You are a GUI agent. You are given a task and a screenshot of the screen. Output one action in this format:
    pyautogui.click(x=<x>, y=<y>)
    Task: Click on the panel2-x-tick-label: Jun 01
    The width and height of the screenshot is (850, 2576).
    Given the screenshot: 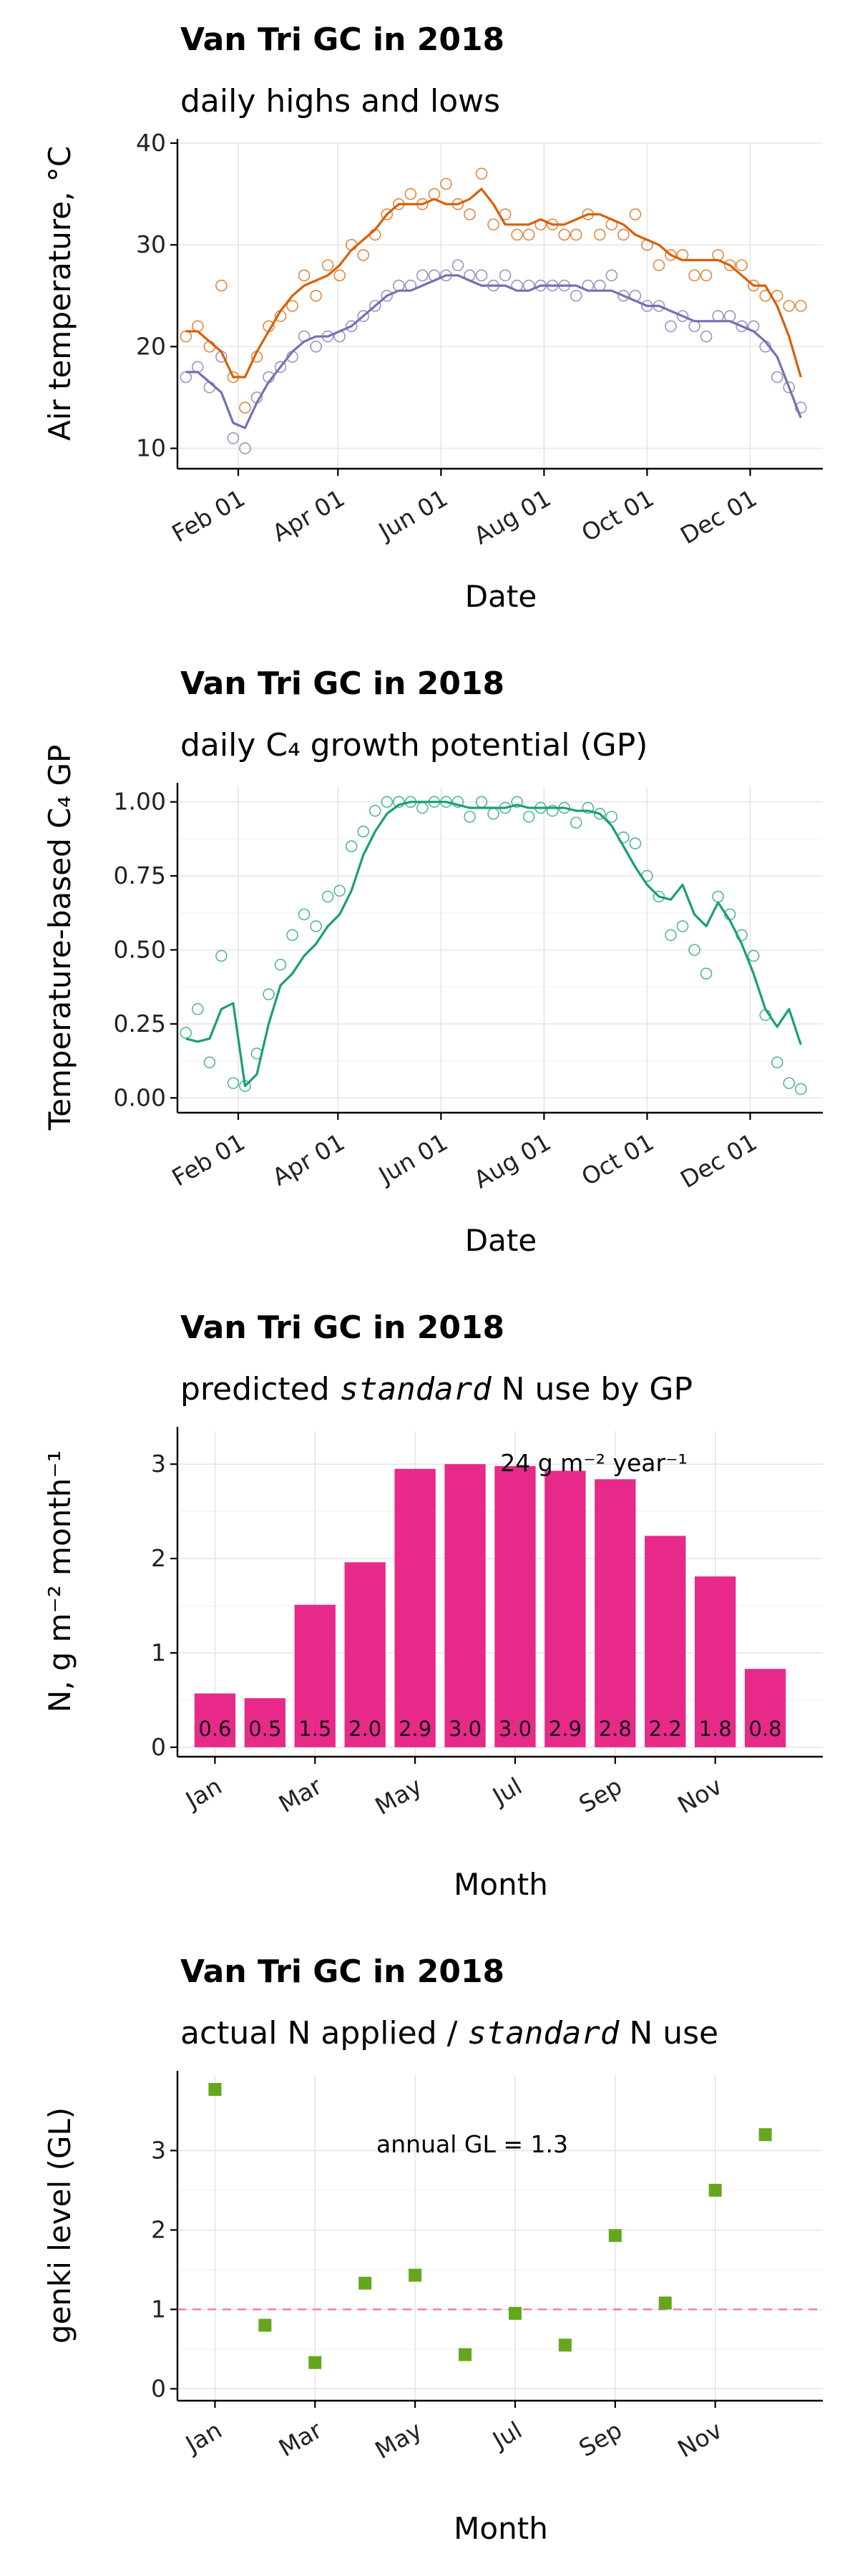 What is the action you would take?
    pyautogui.click(x=412, y=1159)
    